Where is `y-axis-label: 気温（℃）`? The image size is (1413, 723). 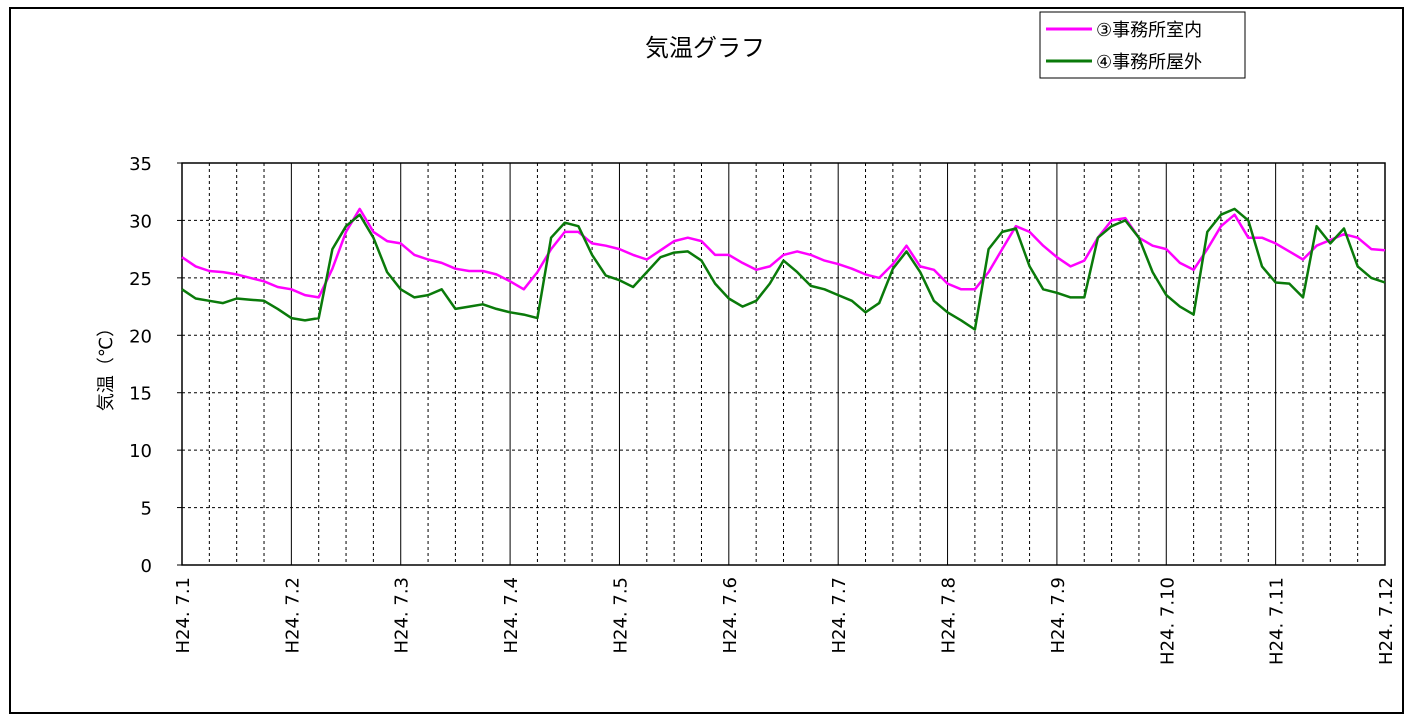
y-axis-label: 気温（℃） is located at coordinates (106, 365).